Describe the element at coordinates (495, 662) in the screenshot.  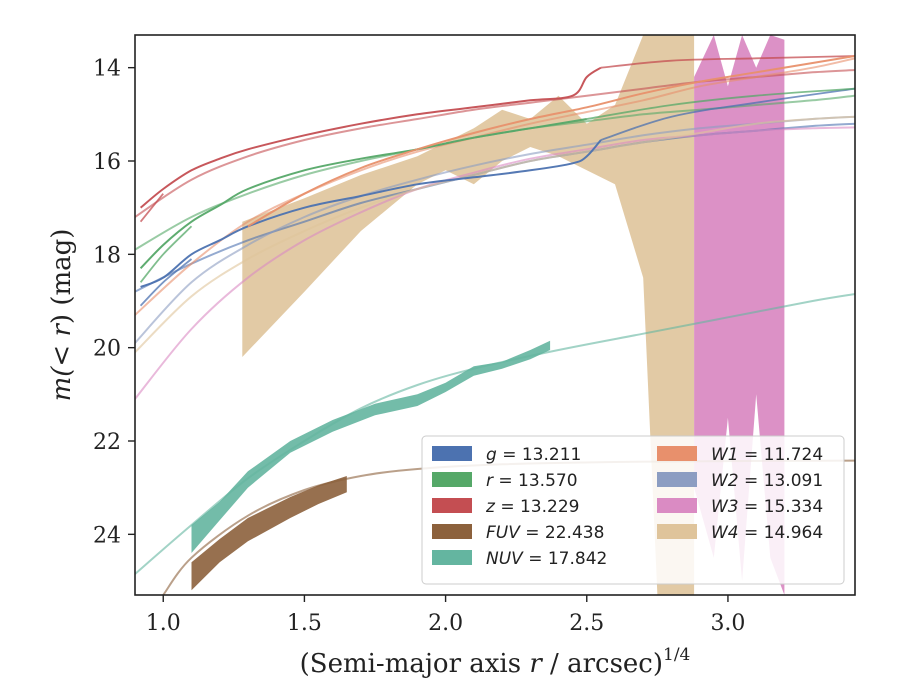
I see `x-axis-label: (Semi-major axis r / arcsec)1/4` at that location.